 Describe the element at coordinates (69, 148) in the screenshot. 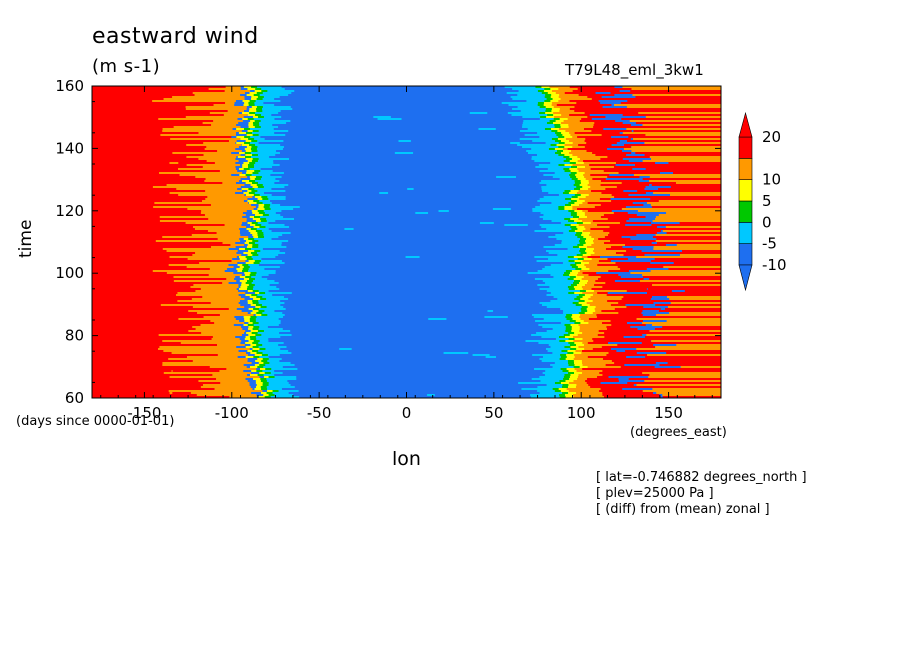

I see `y-tick-label: 140` at that location.